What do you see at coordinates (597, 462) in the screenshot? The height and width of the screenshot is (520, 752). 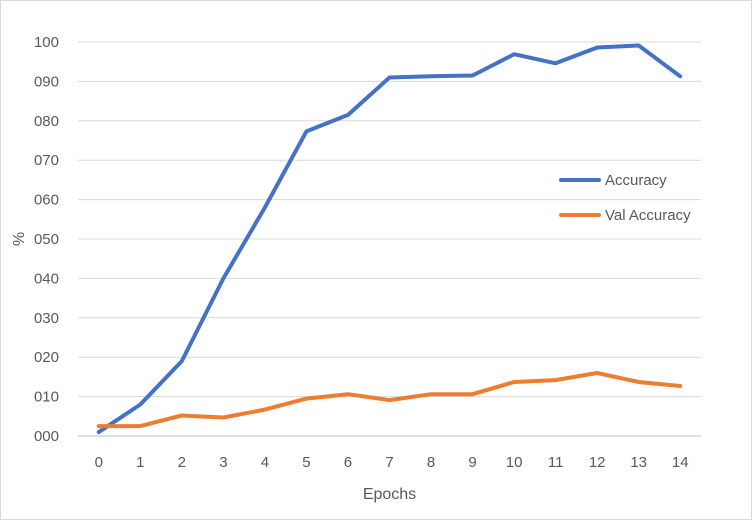 I see `x-tick-label: 12` at bounding box center [597, 462].